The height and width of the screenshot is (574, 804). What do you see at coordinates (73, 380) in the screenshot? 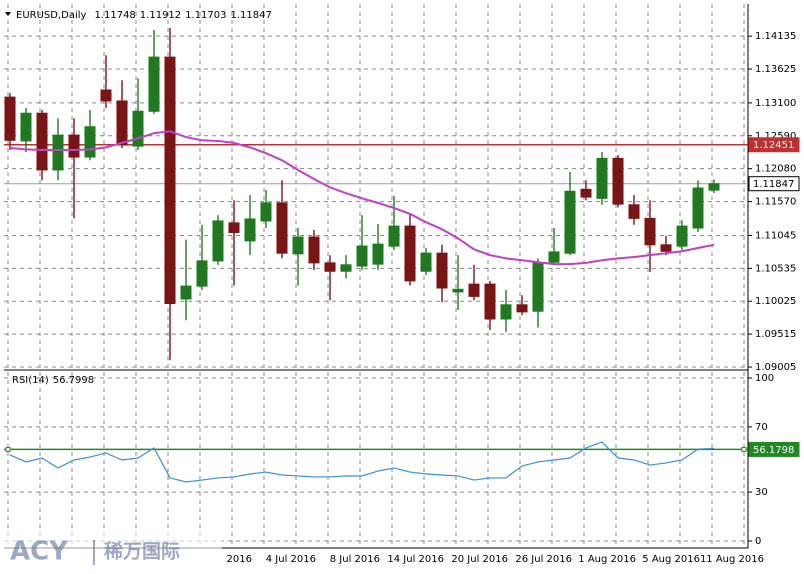
I see `rsi-value: 56.7998` at bounding box center [73, 380].